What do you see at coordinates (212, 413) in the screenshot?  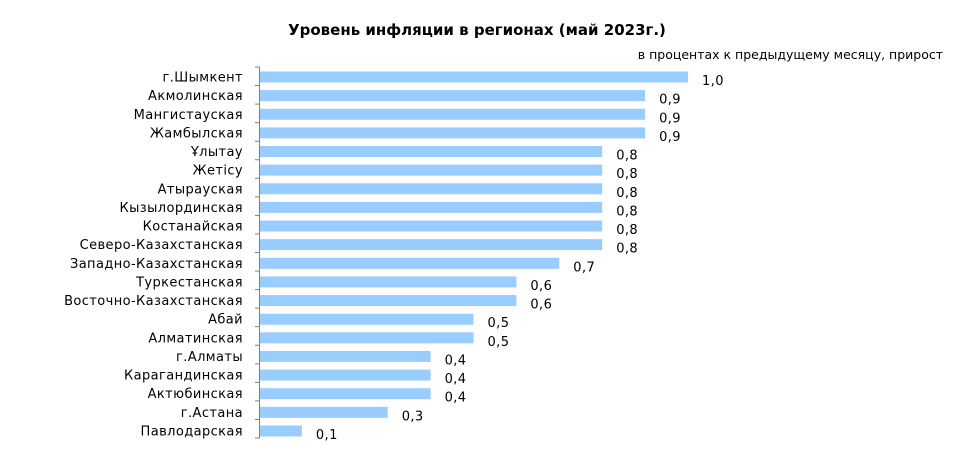 I see `category-label: г.Астана` at bounding box center [212, 413].